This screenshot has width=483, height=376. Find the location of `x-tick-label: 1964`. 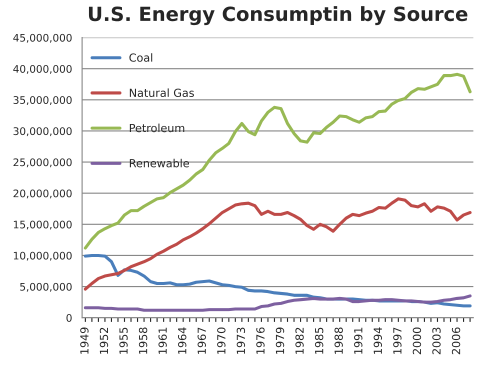

x-tick-label: 1964 is located at coordinates (182, 340).